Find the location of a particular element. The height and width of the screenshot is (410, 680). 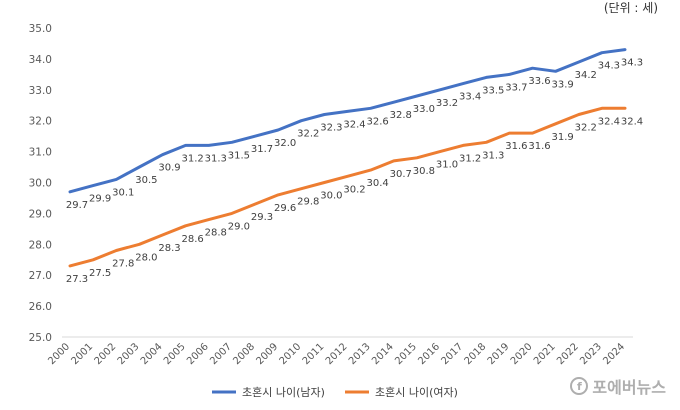

data-label: 33.0 is located at coordinates (424, 109).